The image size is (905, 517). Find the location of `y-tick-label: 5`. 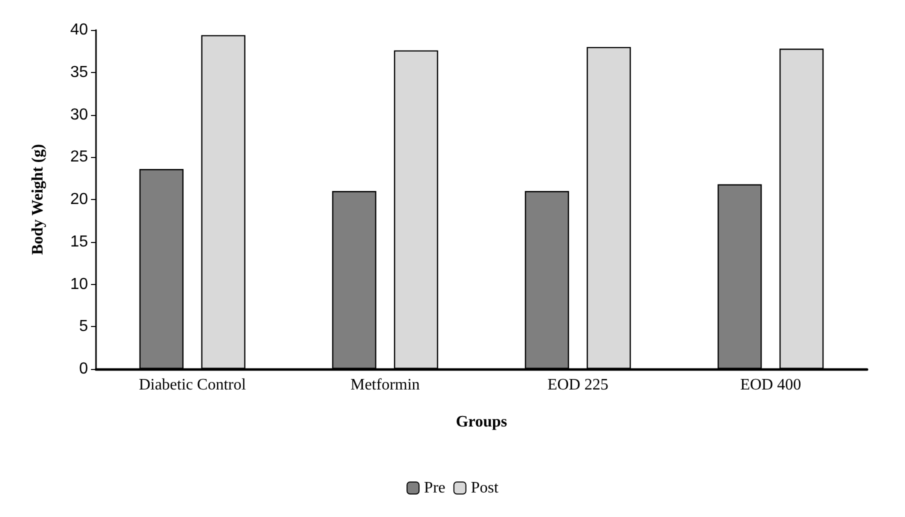

y-tick-label: 5 is located at coordinates (83, 327).